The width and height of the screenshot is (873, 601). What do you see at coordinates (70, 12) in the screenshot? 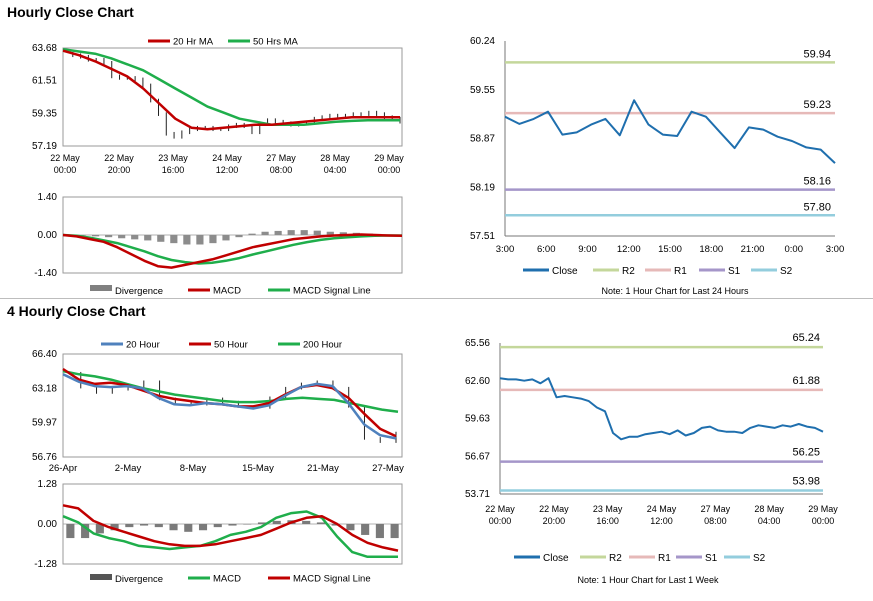
I see `section-title-hourly: Hourly Close Chart` at bounding box center [70, 12].